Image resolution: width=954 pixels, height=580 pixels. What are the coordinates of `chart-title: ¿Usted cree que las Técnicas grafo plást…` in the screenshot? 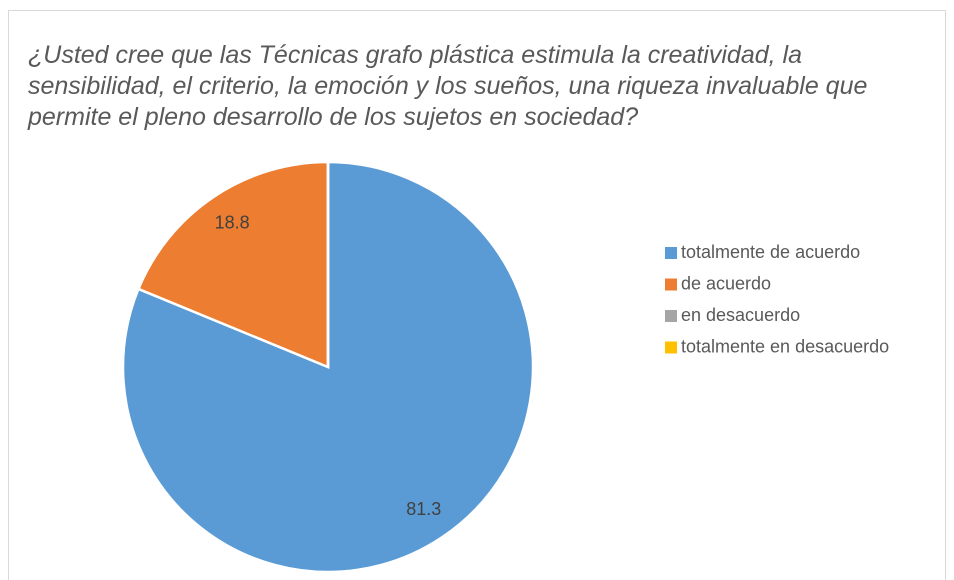 It's located at (448, 86).